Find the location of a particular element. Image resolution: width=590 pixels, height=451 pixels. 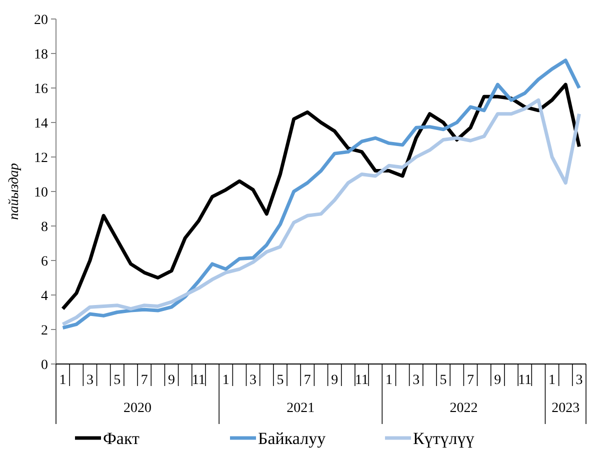

y-tick-label: 0 is located at coordinates (44, 365).